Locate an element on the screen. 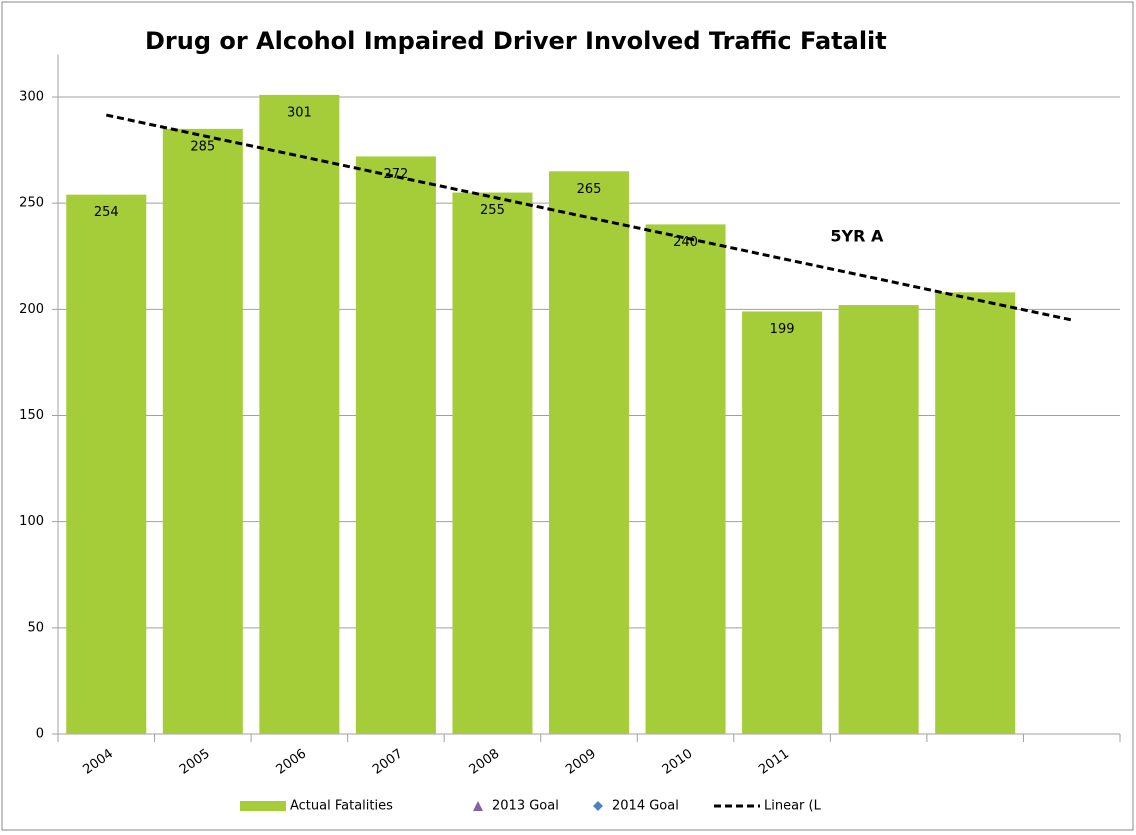 The width and height of the screenshot is (1136, 835). y-tick-label: 200 is located at coordinates (31, 309).